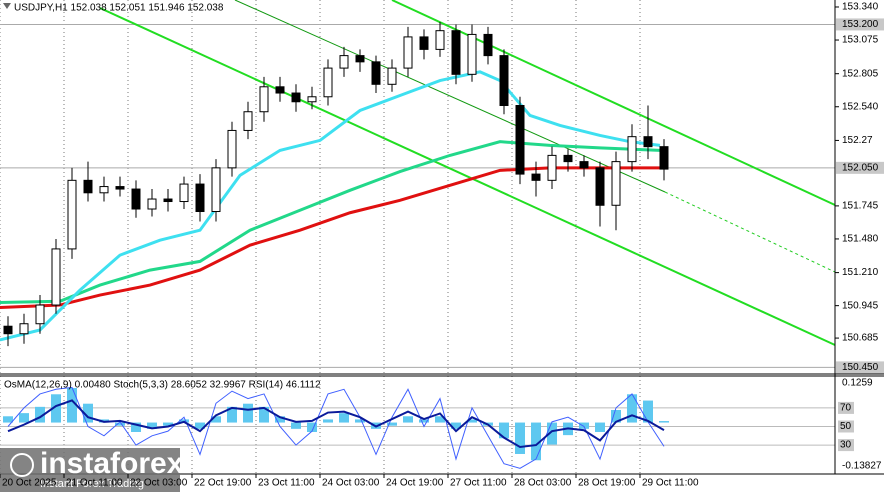  I want to click on y-tick-label: 151.745, so click(860, 206).